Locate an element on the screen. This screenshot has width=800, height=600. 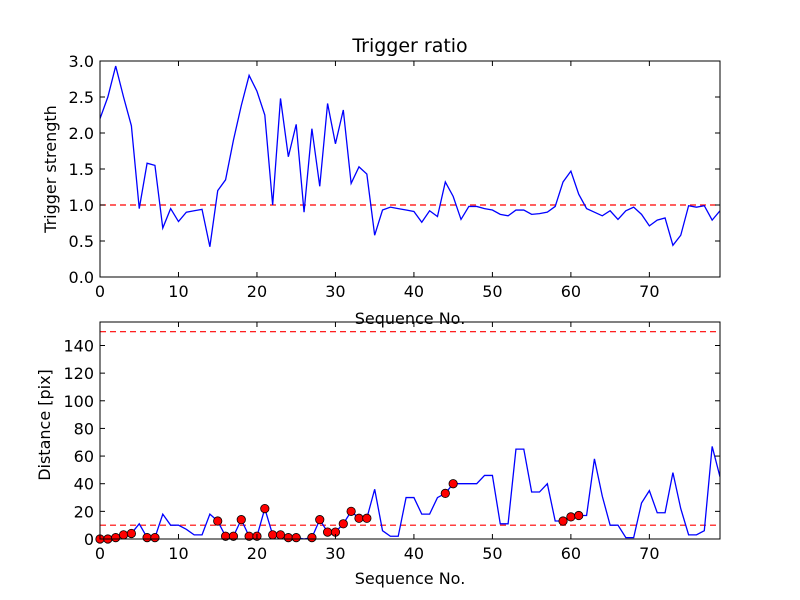
y-tick-label: 60 is located at coordinates (84, 456).